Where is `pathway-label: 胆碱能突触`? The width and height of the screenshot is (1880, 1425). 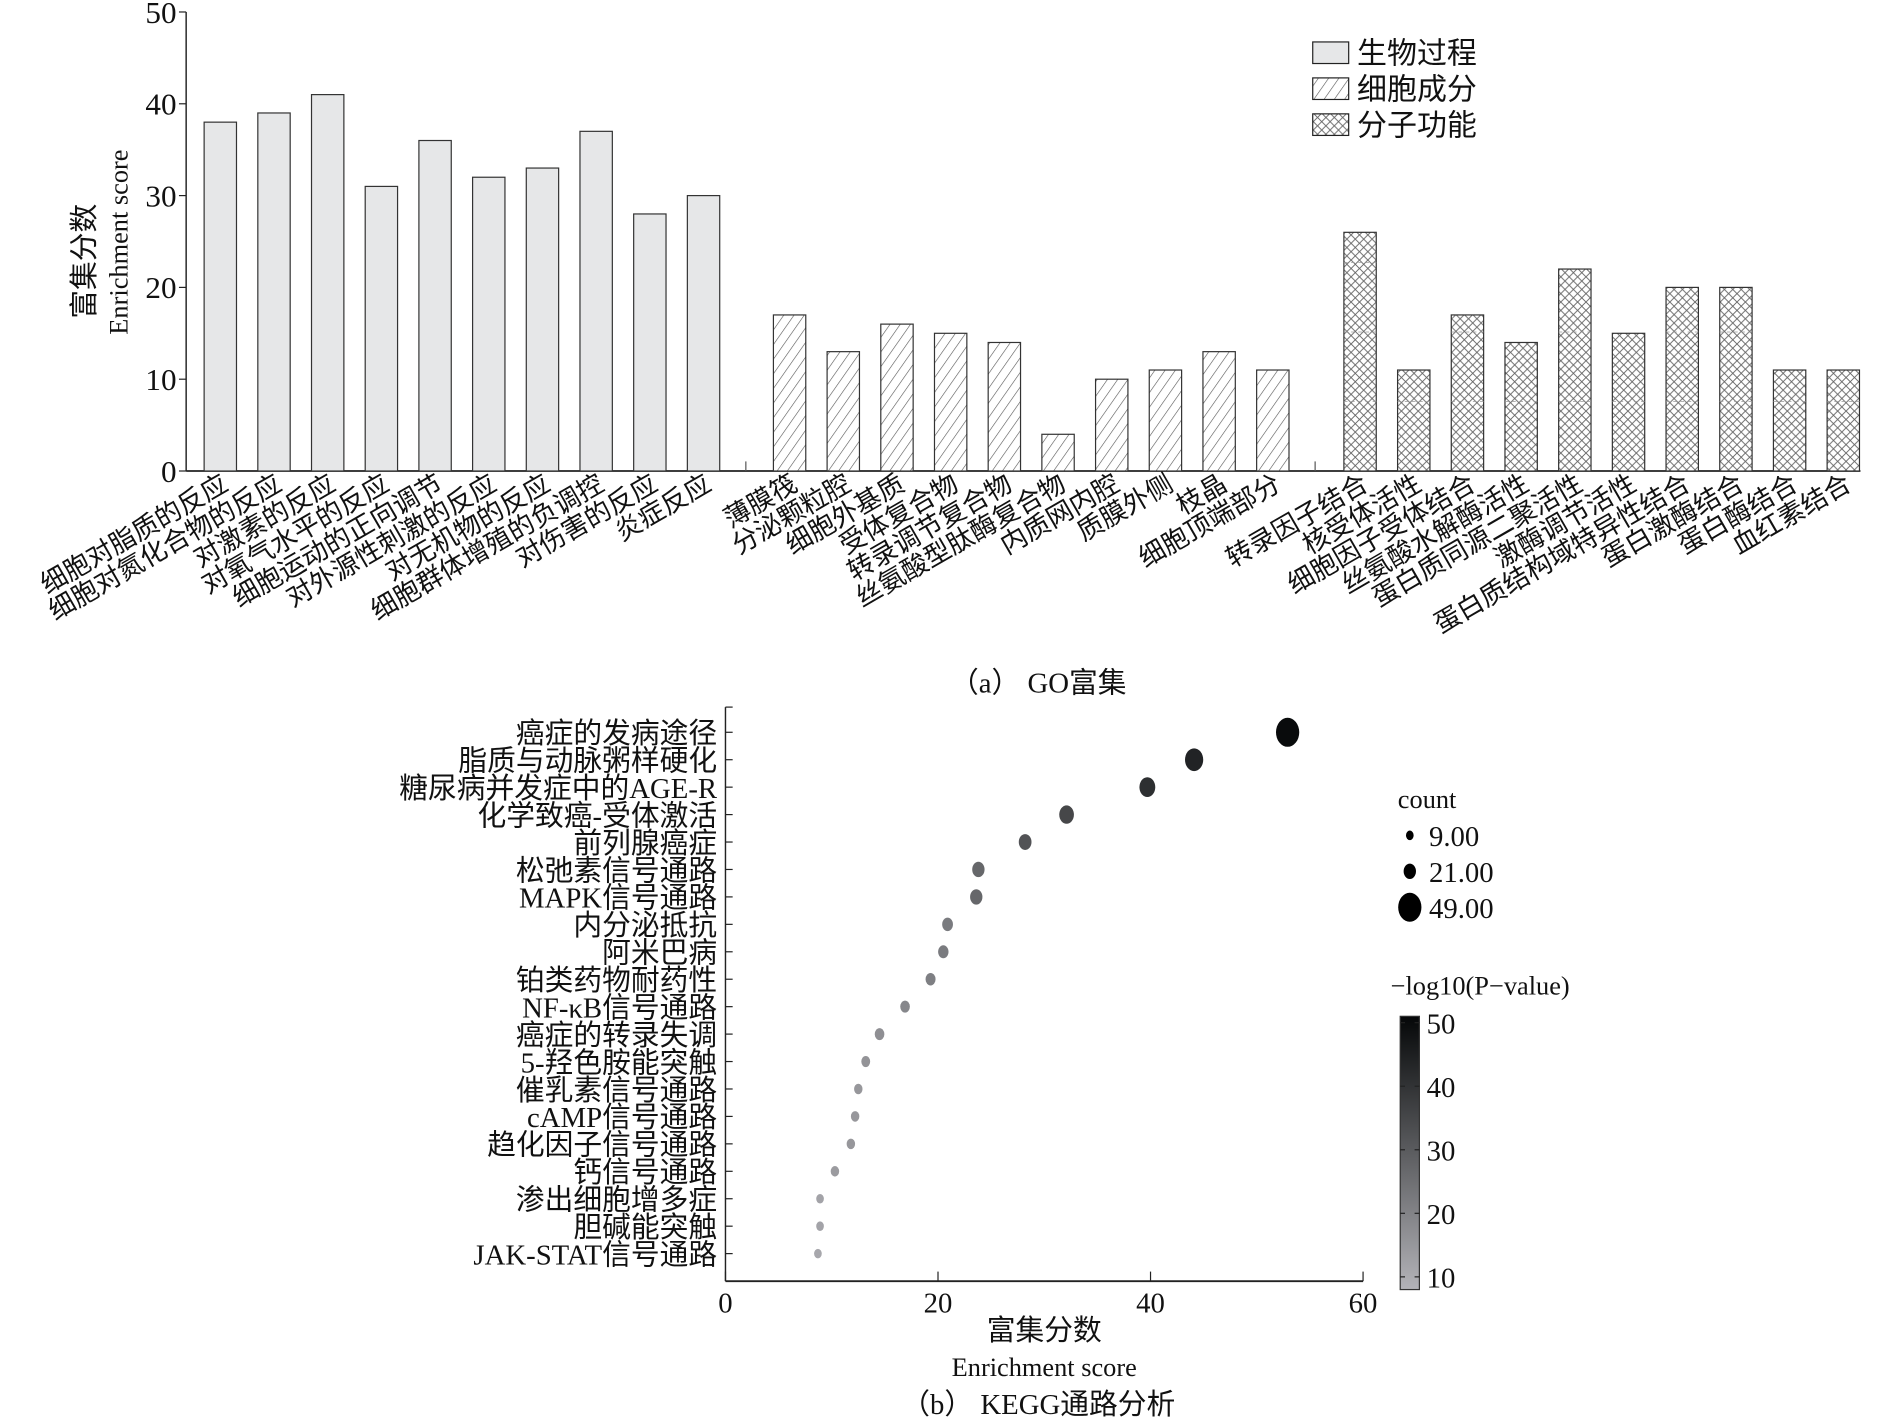
pathway-label: 胆碱能突触 is located at coordinates (645, 1228).